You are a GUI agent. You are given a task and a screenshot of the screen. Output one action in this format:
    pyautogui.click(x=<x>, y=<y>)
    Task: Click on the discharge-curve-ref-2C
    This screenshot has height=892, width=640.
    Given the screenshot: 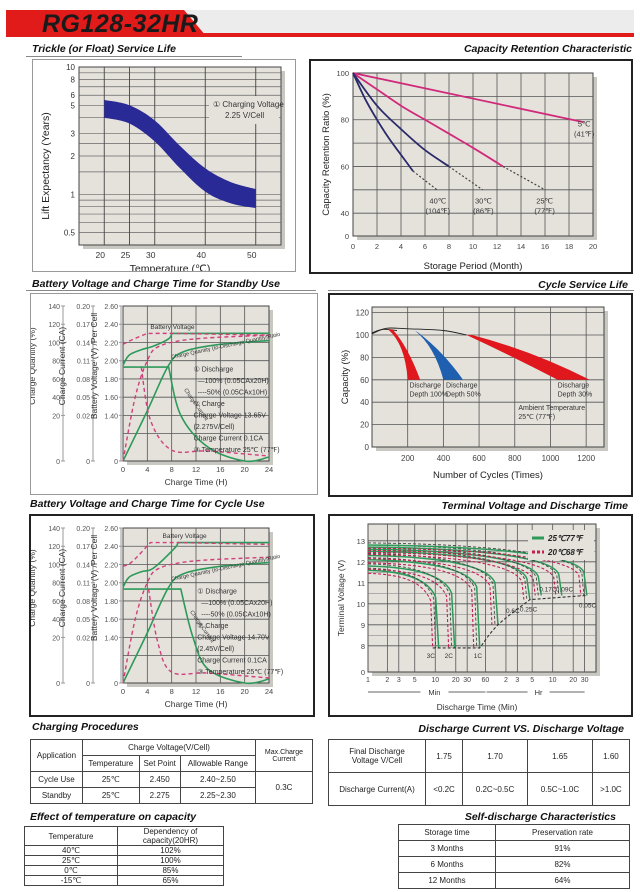 What is the action you would take?
    pyautogui.click(x=410, y=605)
    